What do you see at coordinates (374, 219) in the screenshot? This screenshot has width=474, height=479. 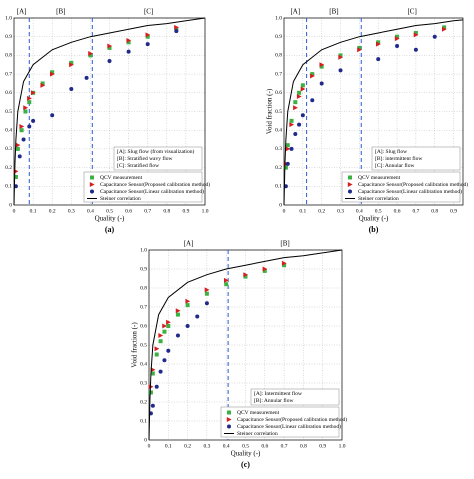 I see `x-axis-label: Quality (-)` at bounding box center [374, 219].